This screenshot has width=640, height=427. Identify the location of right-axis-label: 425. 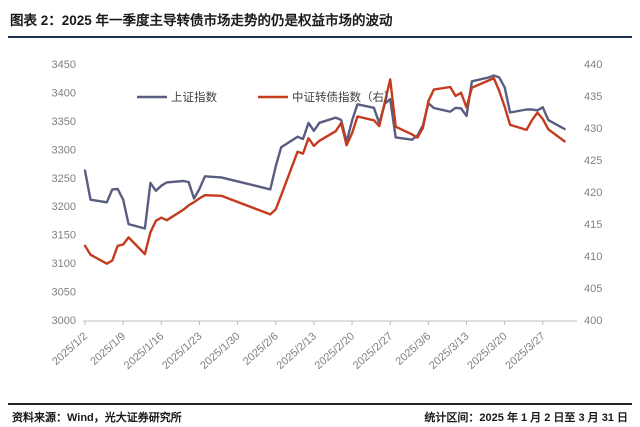
(593, 161).